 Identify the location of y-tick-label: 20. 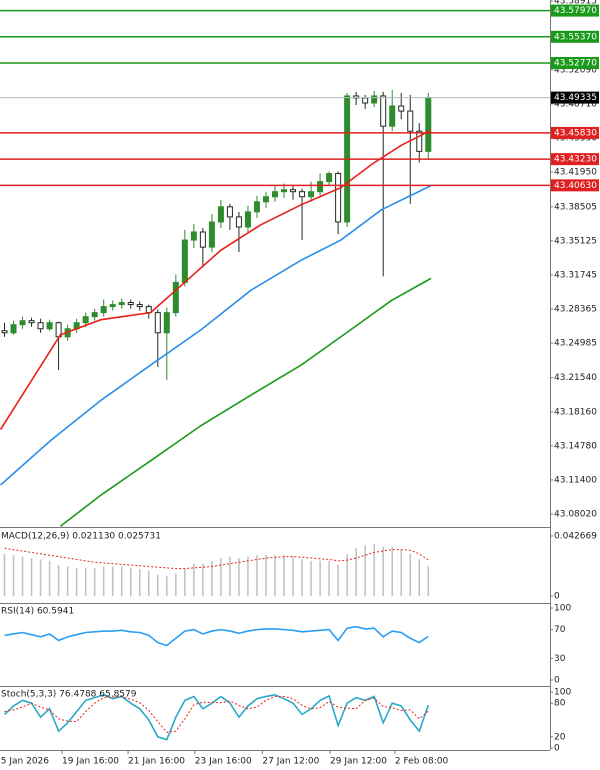
(560, 737).